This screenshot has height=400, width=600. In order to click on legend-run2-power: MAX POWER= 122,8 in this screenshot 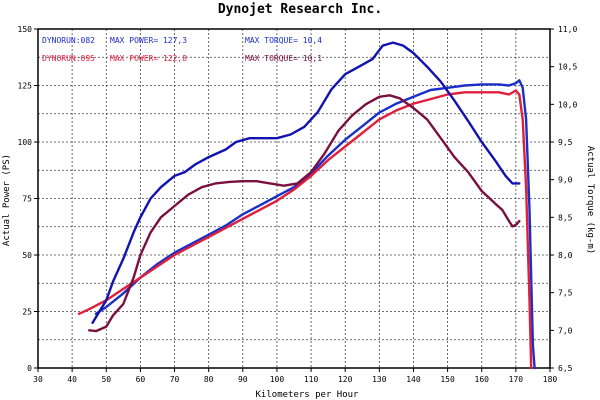, I will do `click(148, 58)`.